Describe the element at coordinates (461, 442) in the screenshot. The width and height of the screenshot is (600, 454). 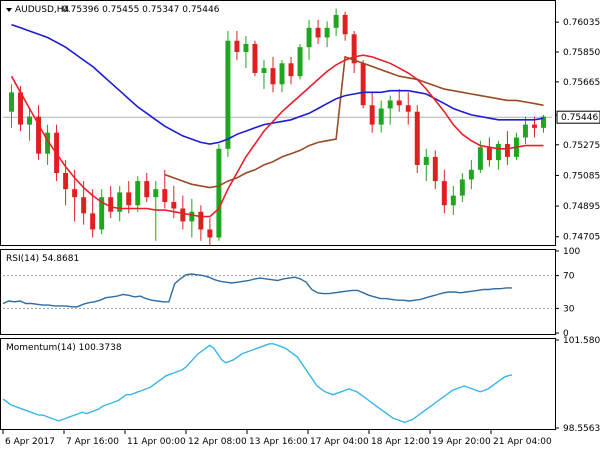
I see `time-tick-label: 19 Apr 20:00` at that location.